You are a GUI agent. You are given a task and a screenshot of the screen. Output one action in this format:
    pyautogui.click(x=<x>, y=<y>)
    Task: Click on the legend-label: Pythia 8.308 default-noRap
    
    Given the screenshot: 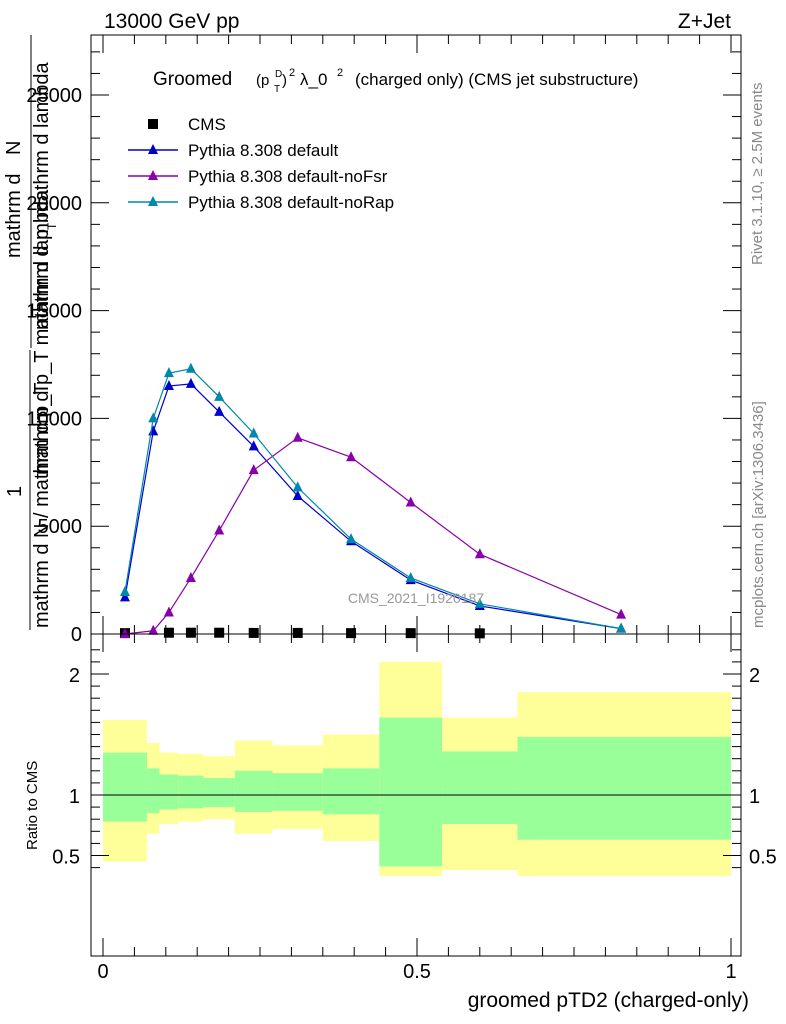 What is the action you would take?
    pyautogui.click(x=291, y=202)
    